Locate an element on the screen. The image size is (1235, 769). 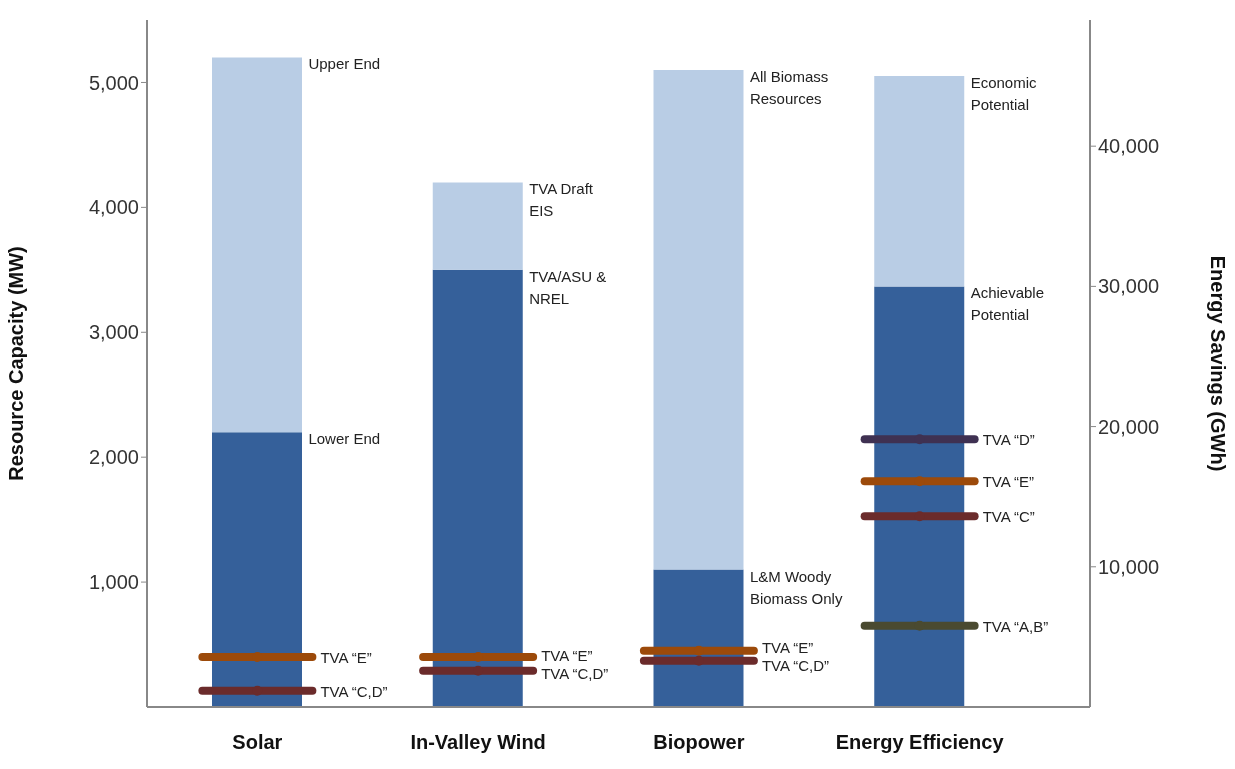
annotation: Achievable Potential is located at coordinates (1007, 304).